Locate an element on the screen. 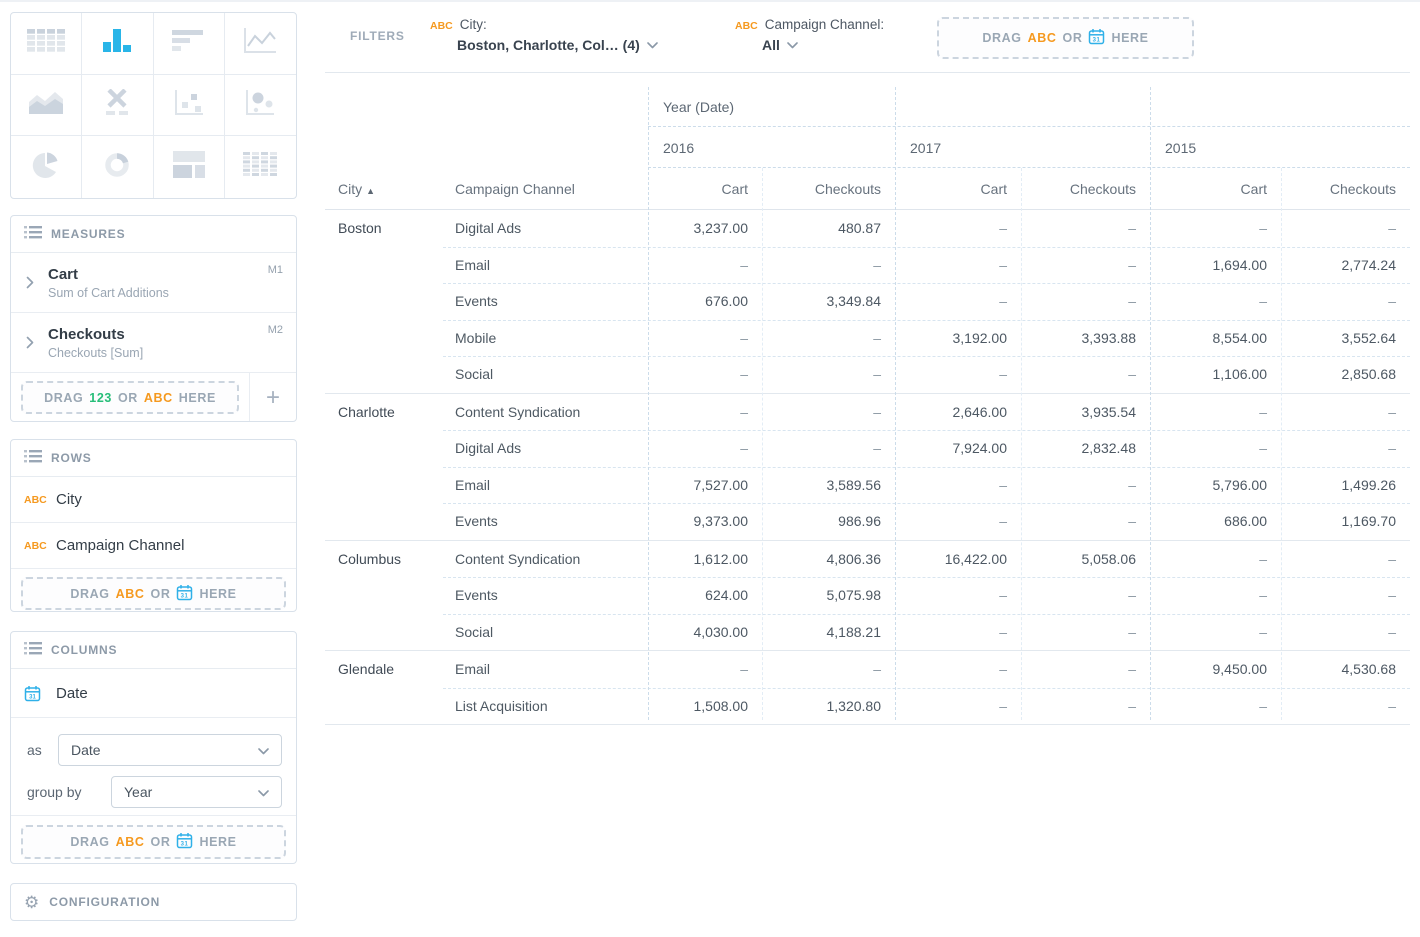 This screenshot has height=937, width=1420. city-sort-header: City ▲ is located at coordinates (390, 189).